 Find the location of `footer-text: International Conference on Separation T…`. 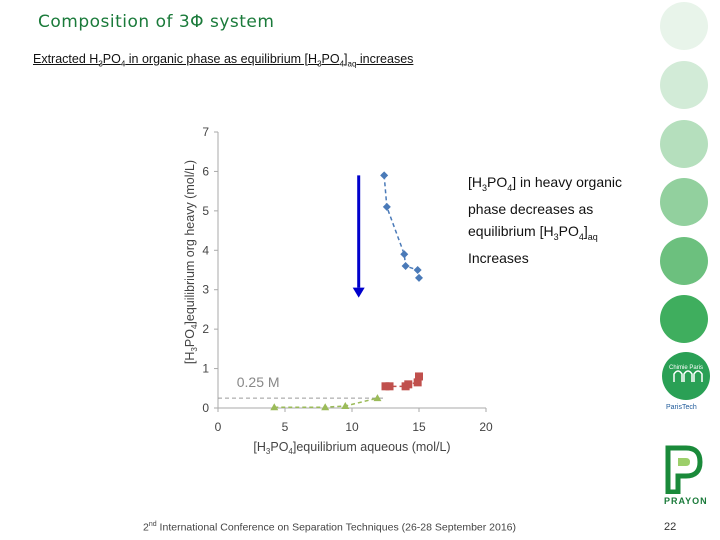

footer-text: International Conference on Separation T… is located at coordinates (336, 527).